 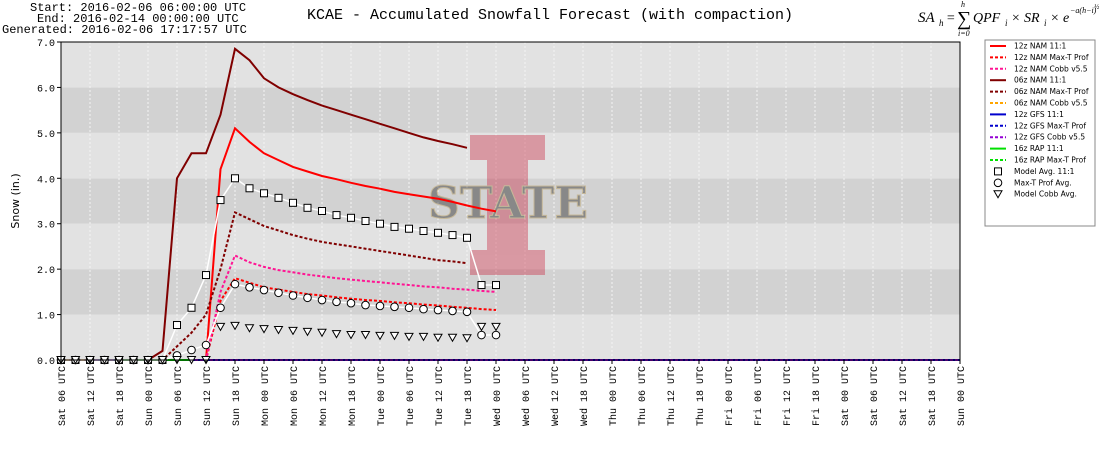 I want to click on formula-part: QPF, so click(x=987, y=18).